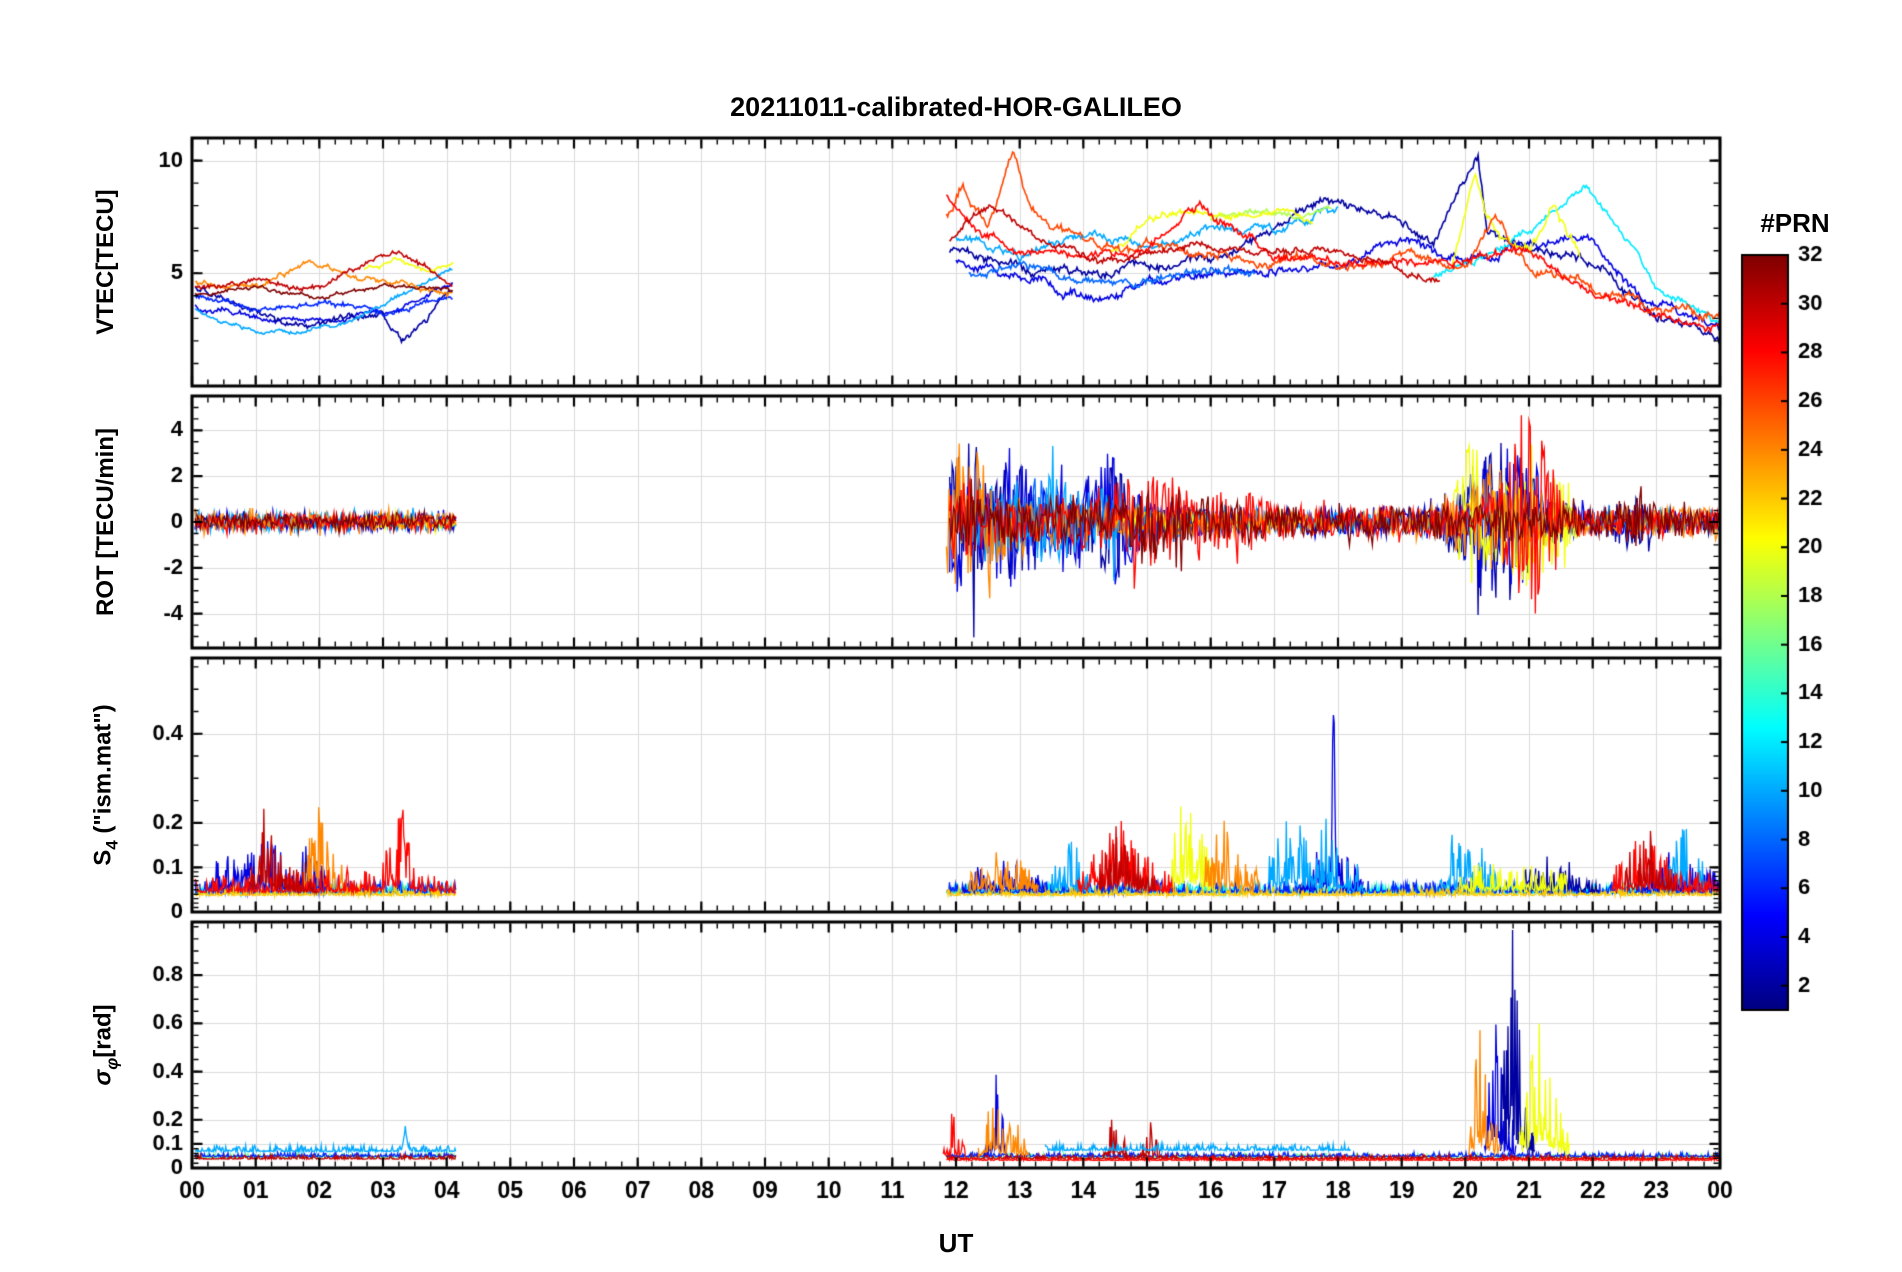 The width and height of the screenshot is (1902, 1272). What do you see at coordinates (103, 772) in the screenshot?
I see `y-axis-label-s4-rest: ("ism.mat")` at bounding box center [103, 772].